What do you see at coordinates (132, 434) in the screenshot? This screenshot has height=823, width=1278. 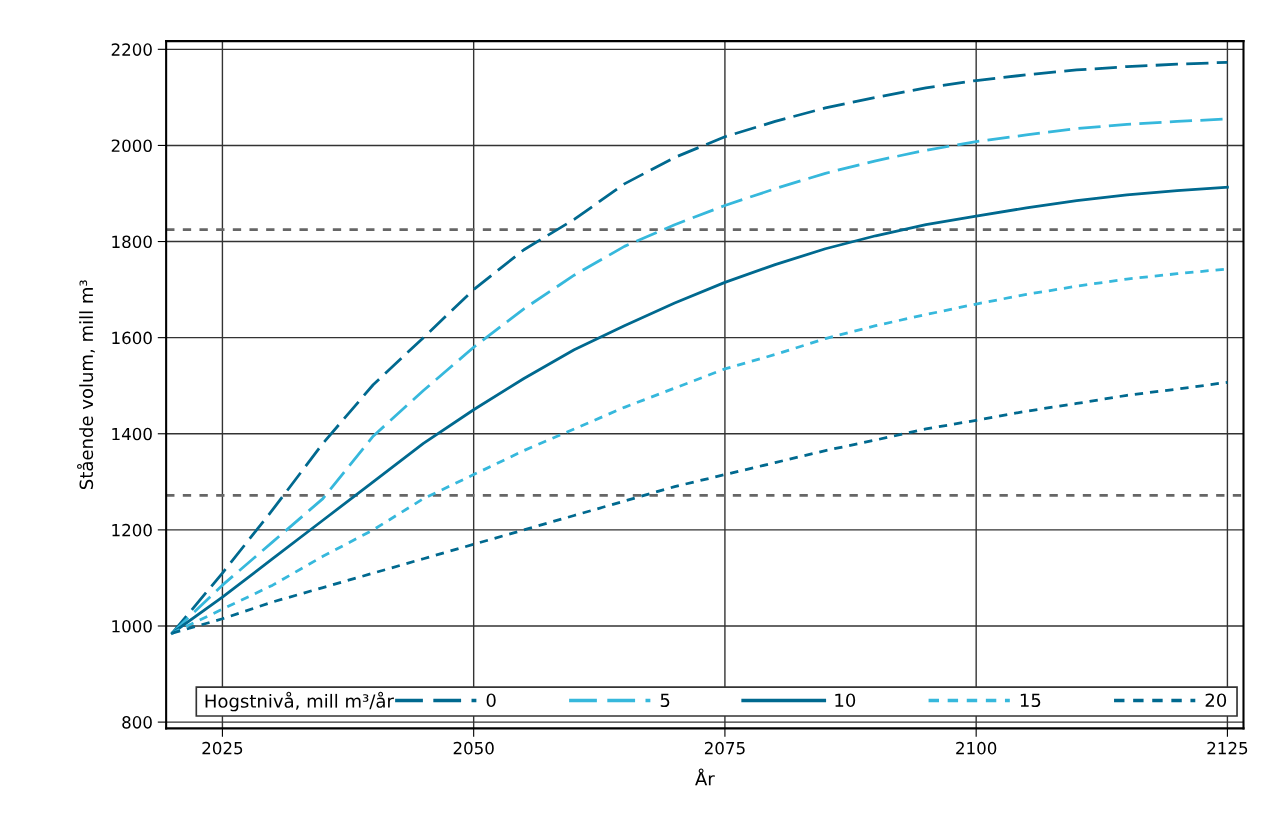 I see `y-tick-label: 1400` at bounding box center [132, 434].